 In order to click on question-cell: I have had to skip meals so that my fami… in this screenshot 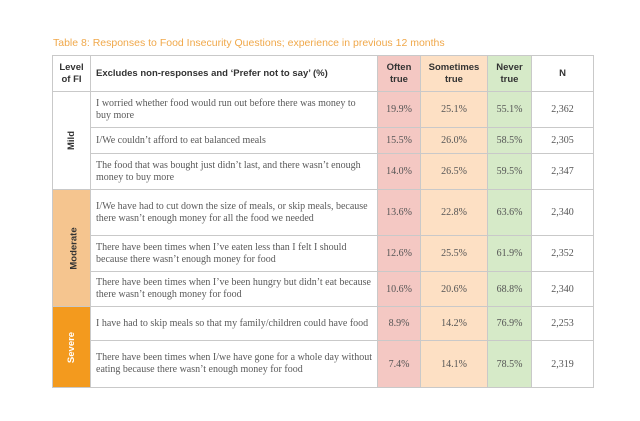, I will do `click(234, 323)`.